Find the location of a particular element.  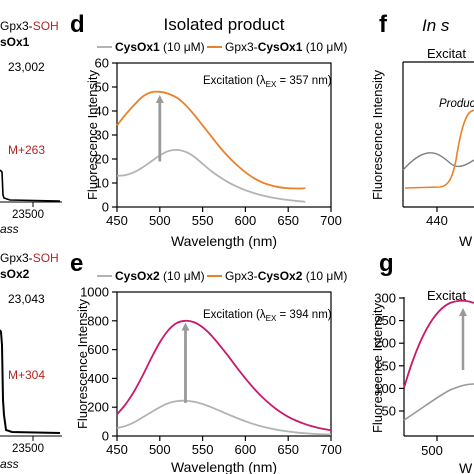

chart-d-xtick-label: 550 is located at coordinates (203, 220).